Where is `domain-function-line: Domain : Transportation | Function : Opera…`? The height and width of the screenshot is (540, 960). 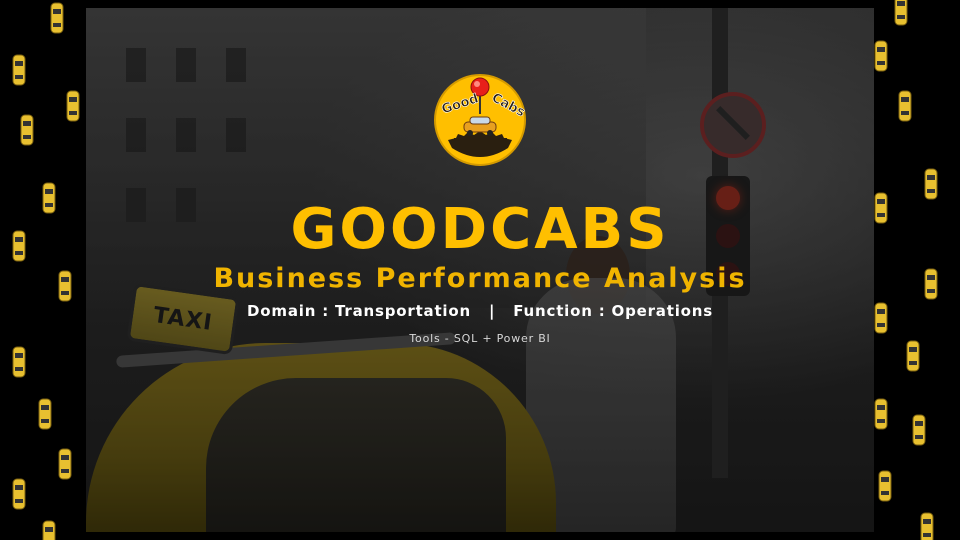
domain-function-line: Domain : Transportation | Function : Opera… is located at coordinates (480, 311).